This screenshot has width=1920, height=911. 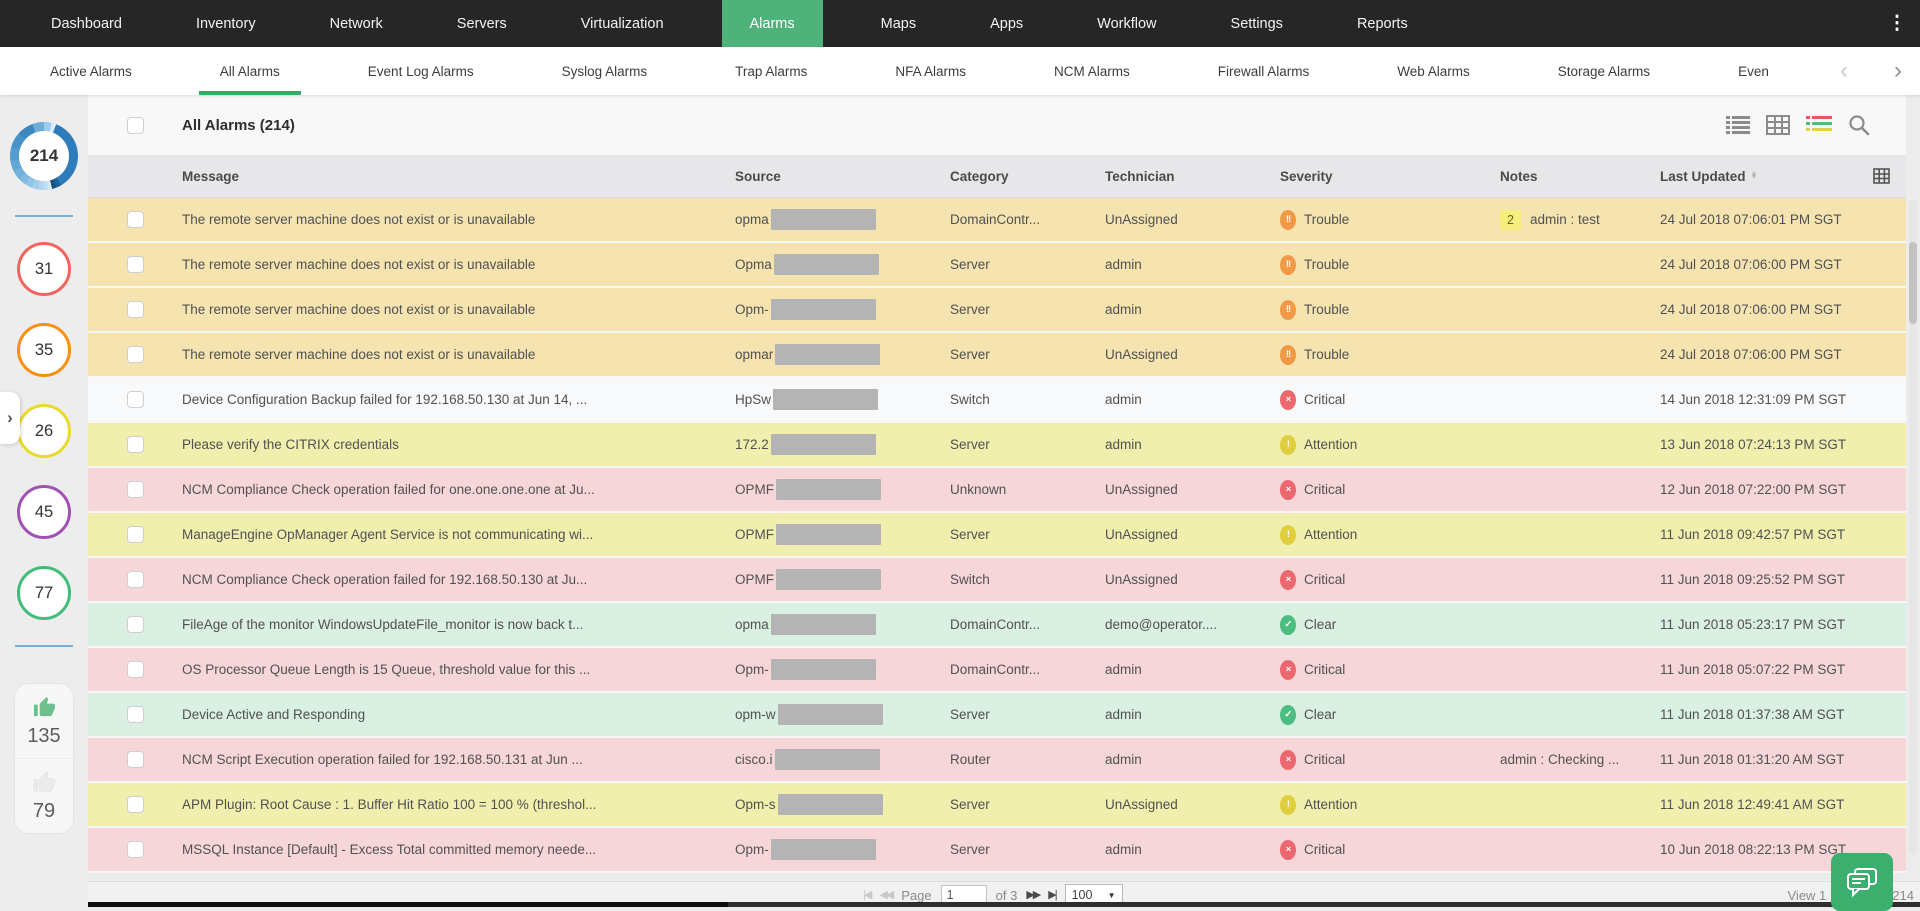 I want to click on column-header-notes: Notes, so click(x=1580, y=176).